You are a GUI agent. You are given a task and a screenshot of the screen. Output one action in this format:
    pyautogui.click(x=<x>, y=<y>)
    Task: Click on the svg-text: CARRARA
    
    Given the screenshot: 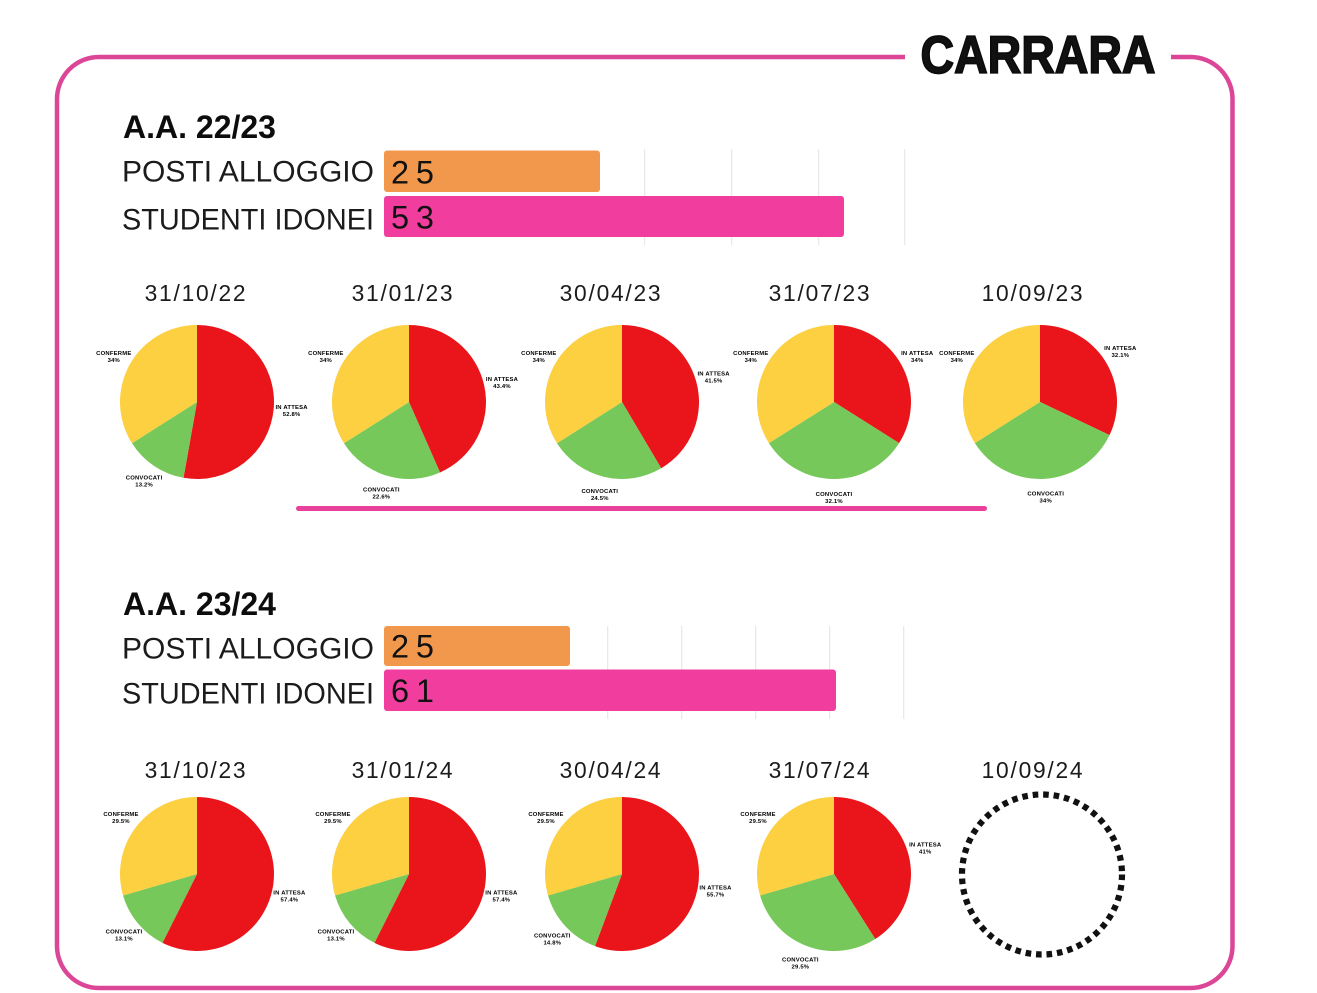 What is the action you would take?
    pyautogui.click(x=1038, y=55)
    